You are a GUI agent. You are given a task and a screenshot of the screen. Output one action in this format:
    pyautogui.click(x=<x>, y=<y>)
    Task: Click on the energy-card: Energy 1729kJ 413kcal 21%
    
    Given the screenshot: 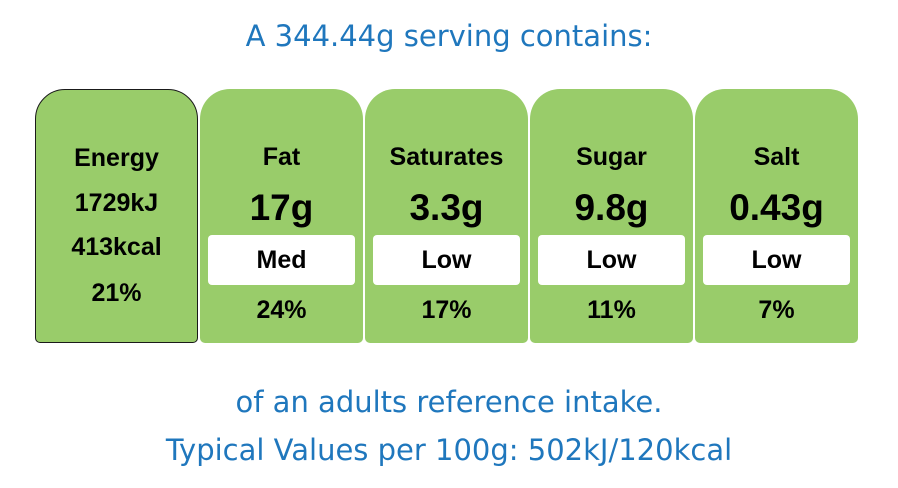 What is the action you would take?
    pyautogui.click(x=116, y=216)
    